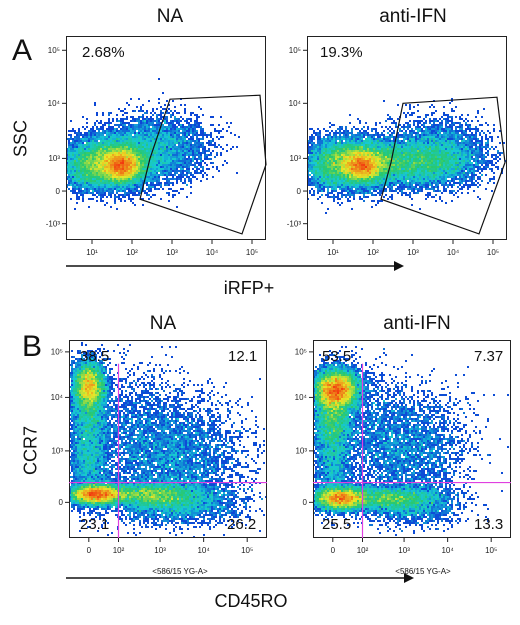 Image resolution: width=520 pixels, height=625 pixels. I want to click on x-tick-label: 10⁵, so click(252, 252).